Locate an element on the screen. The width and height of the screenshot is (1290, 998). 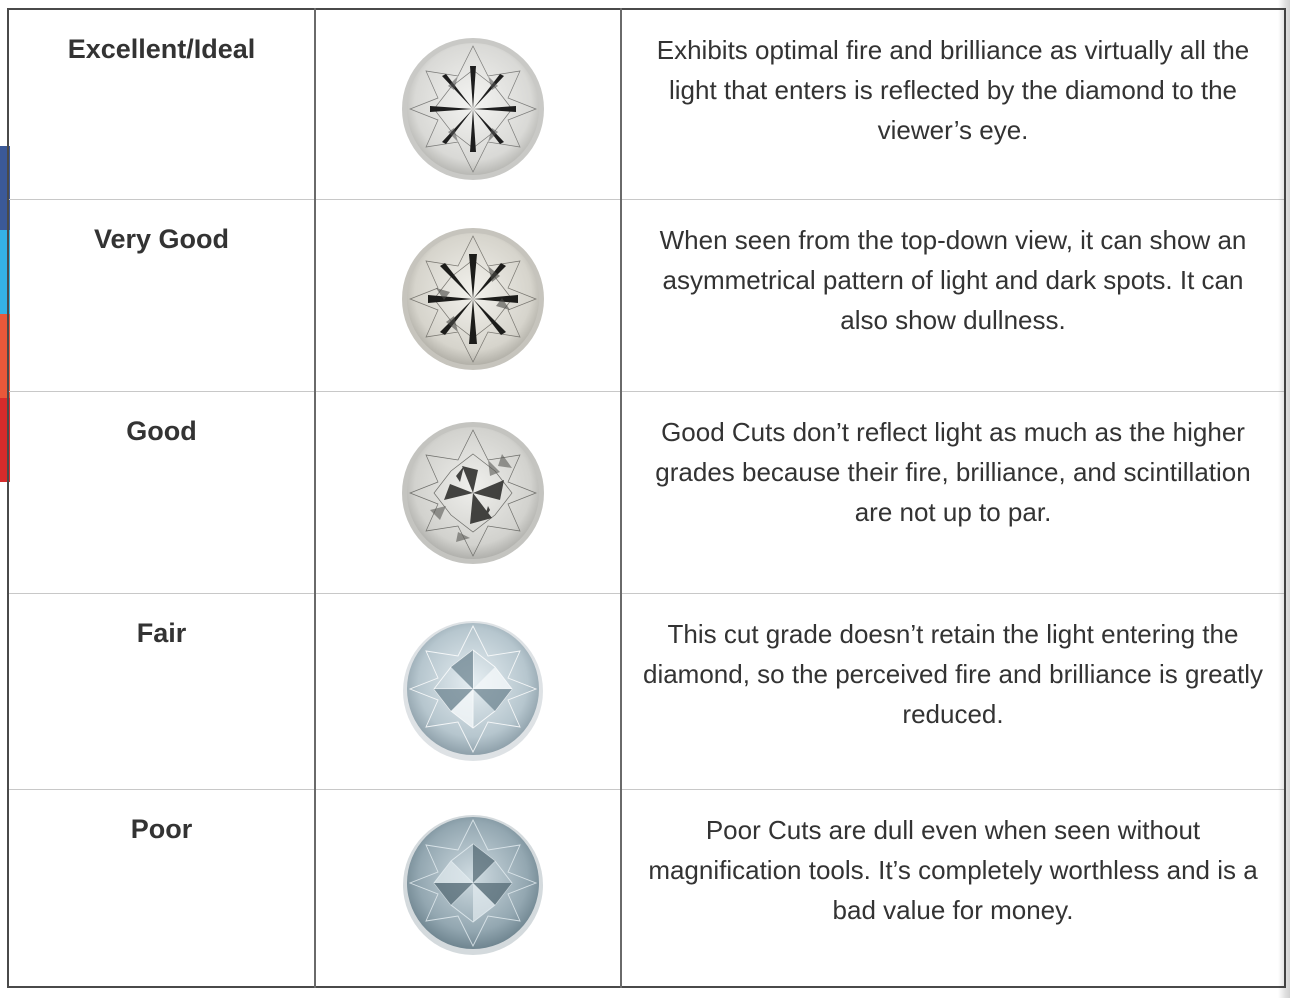
grade-name: Poor is located at coordinates (161, 828).